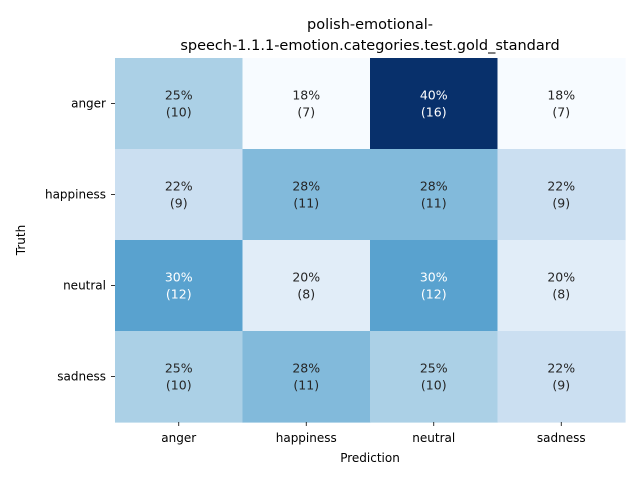  I want to click on y-tick-label-happiness: happiness, so click(75, 195).